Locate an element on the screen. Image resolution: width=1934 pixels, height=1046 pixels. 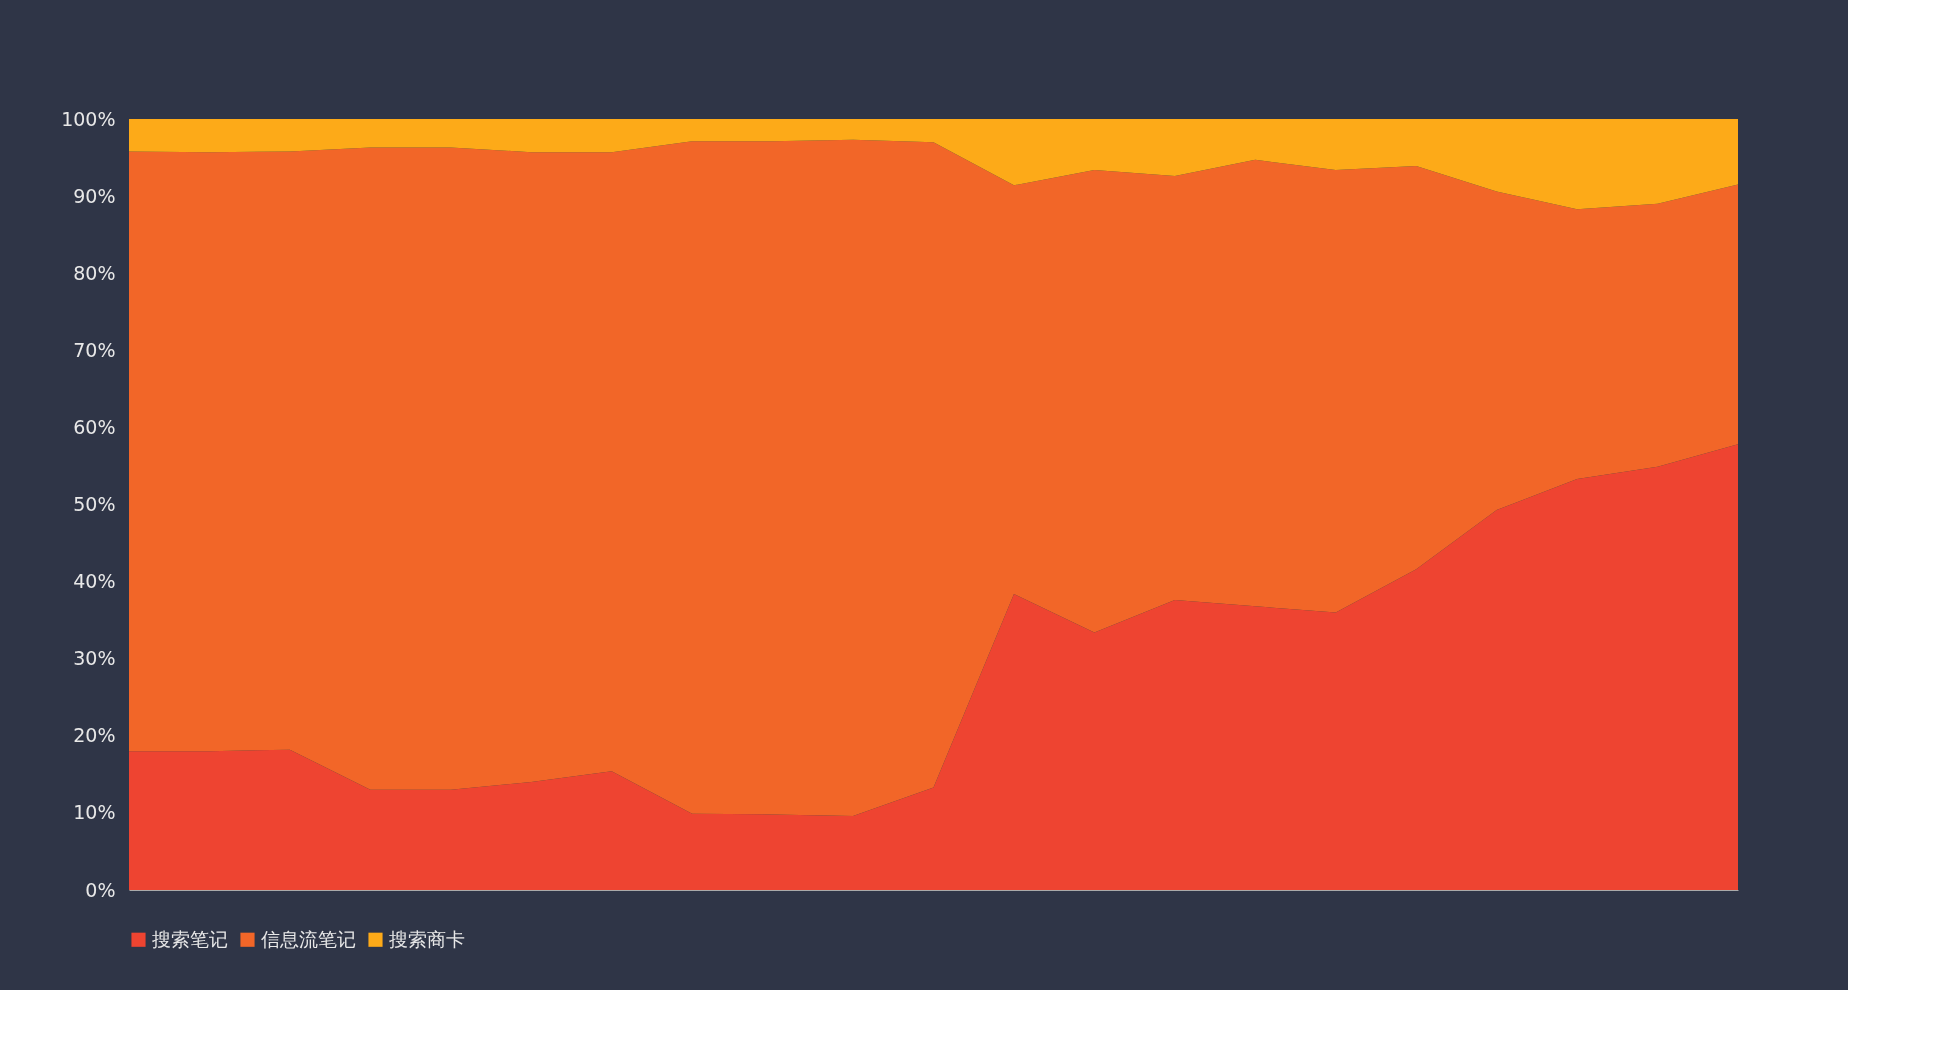
y-tick-label: 60% is located at coordinates (94, 426).